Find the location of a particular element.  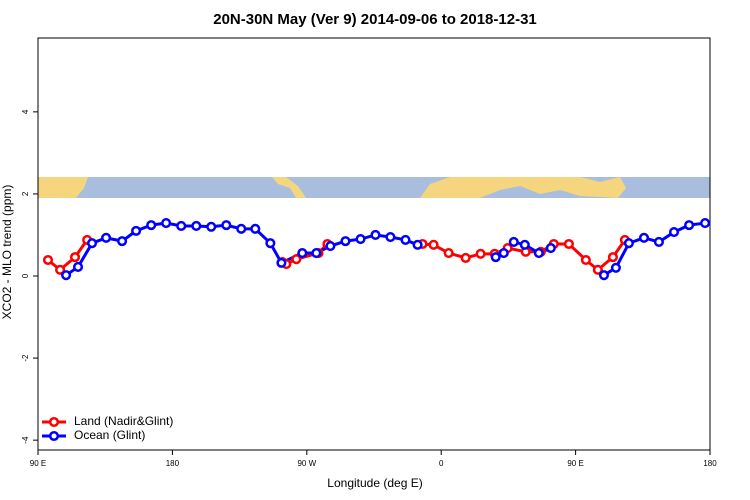

y-tick-label: -4 is located at coordinates (25, 440).